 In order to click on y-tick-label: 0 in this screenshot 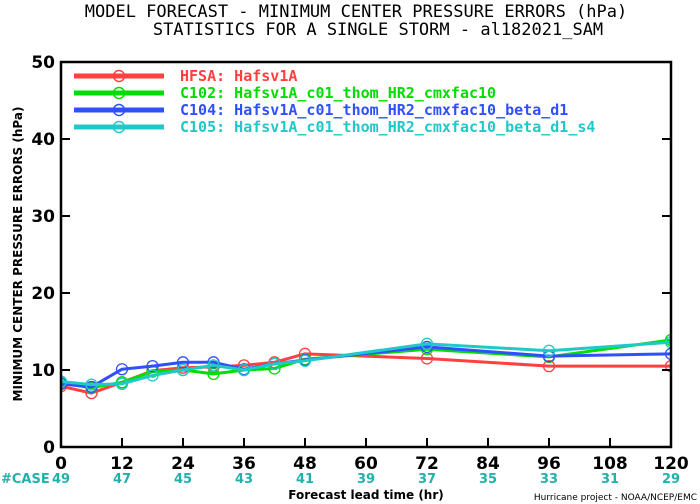, I will do `click(49, 448)`.